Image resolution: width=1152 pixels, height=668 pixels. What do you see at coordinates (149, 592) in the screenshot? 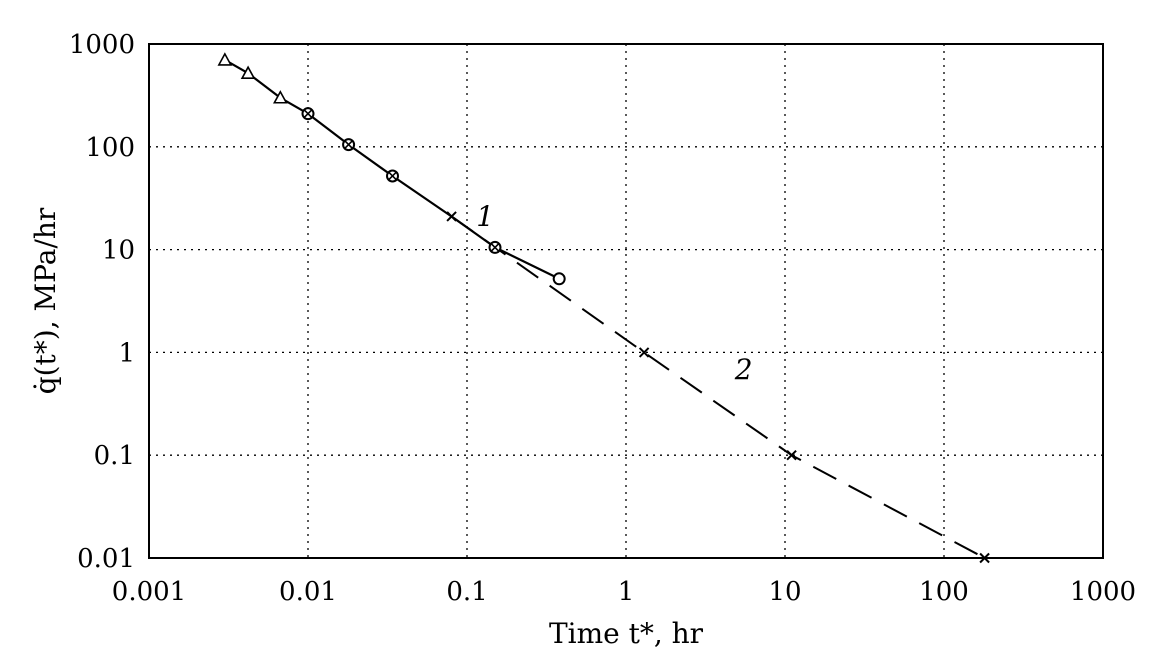
I see `x-tick-label: 0.001` at bounding box center [149, 592].